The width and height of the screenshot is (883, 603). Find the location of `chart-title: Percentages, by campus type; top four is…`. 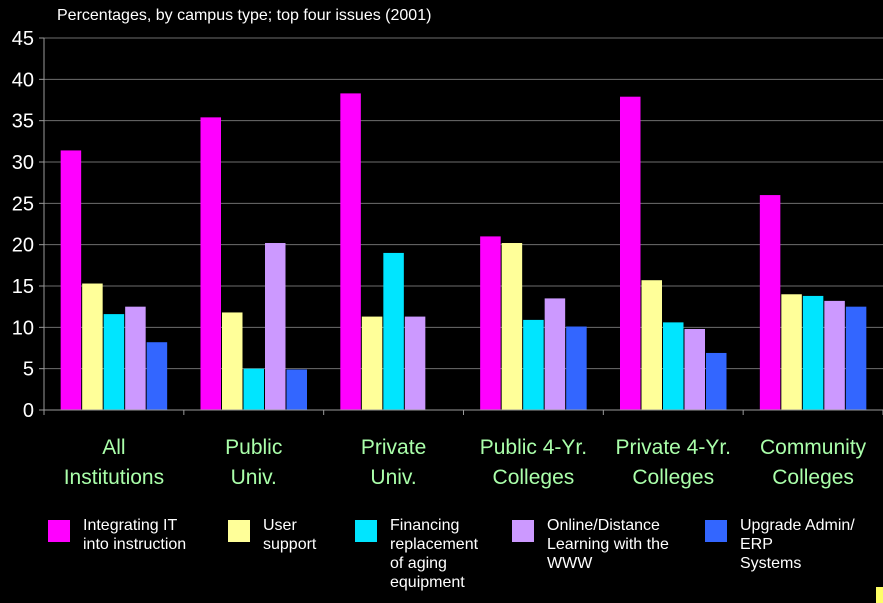

chart-title: Percentages, by campus type; top four is… is located at coordinates (244, 15).